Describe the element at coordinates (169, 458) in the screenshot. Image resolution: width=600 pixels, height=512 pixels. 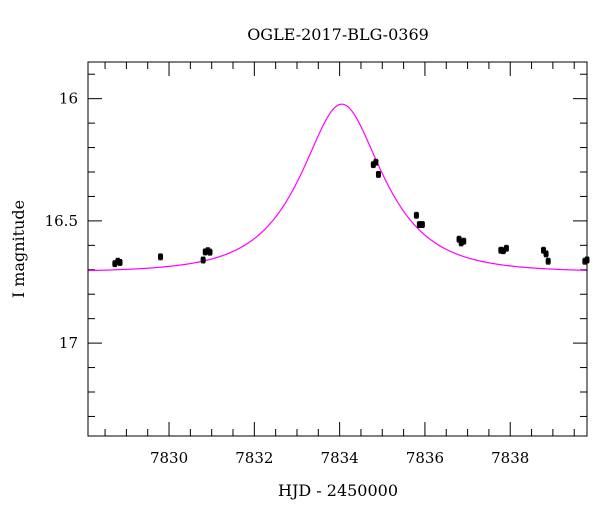
I see `x-tick-label: 7830` at that location.